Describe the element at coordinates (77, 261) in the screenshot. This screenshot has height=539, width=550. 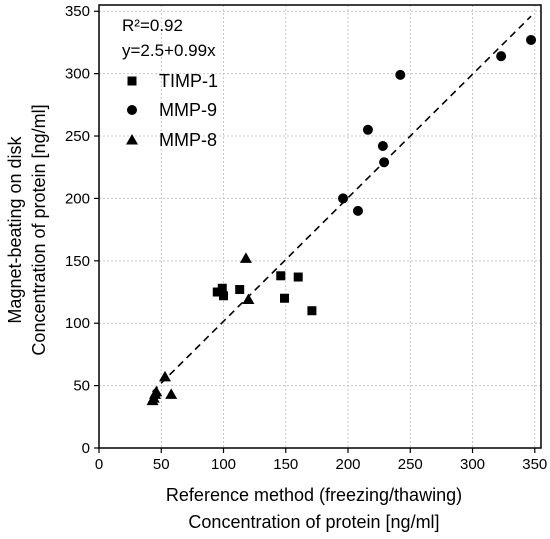
I see `y-tick-label: 150` at that location.